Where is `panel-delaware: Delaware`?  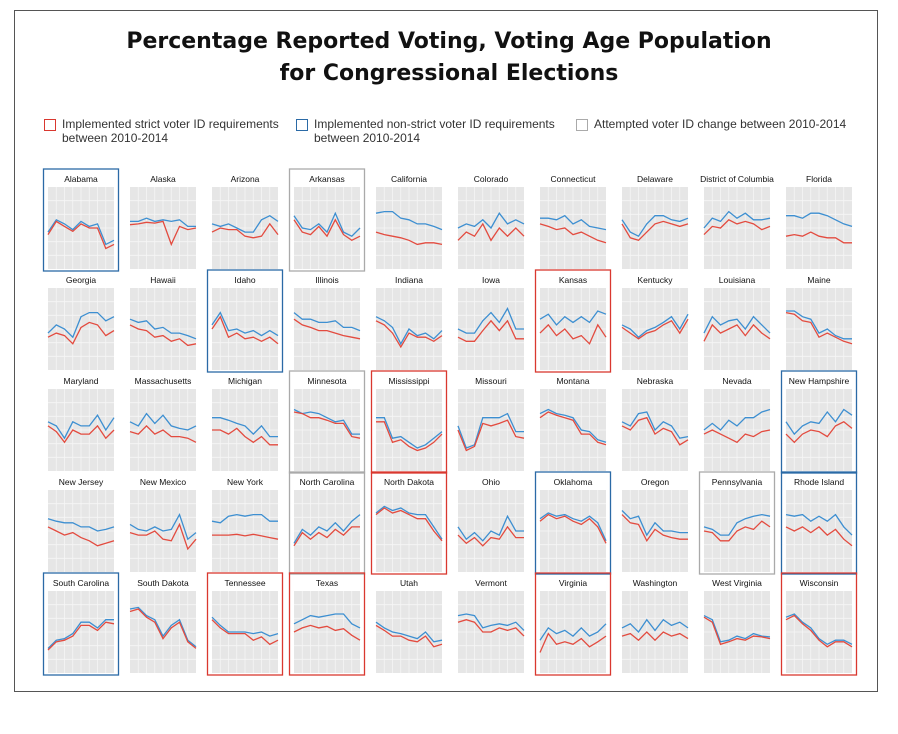
panel-delaware: Delaware is located at coordinates (655, 221).